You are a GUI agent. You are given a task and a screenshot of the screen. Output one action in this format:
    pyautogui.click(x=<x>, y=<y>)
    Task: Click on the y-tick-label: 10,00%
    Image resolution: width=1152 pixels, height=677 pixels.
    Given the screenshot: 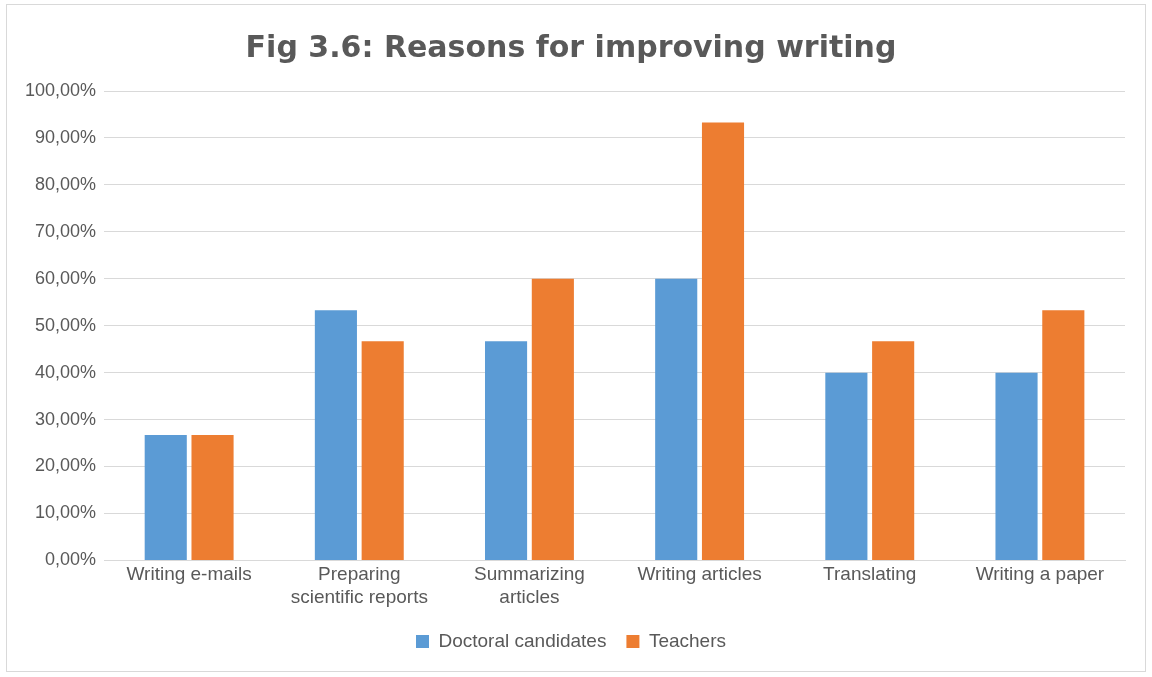 What is the action you would take?
    pyautogui.click(x=66, y=512)
    